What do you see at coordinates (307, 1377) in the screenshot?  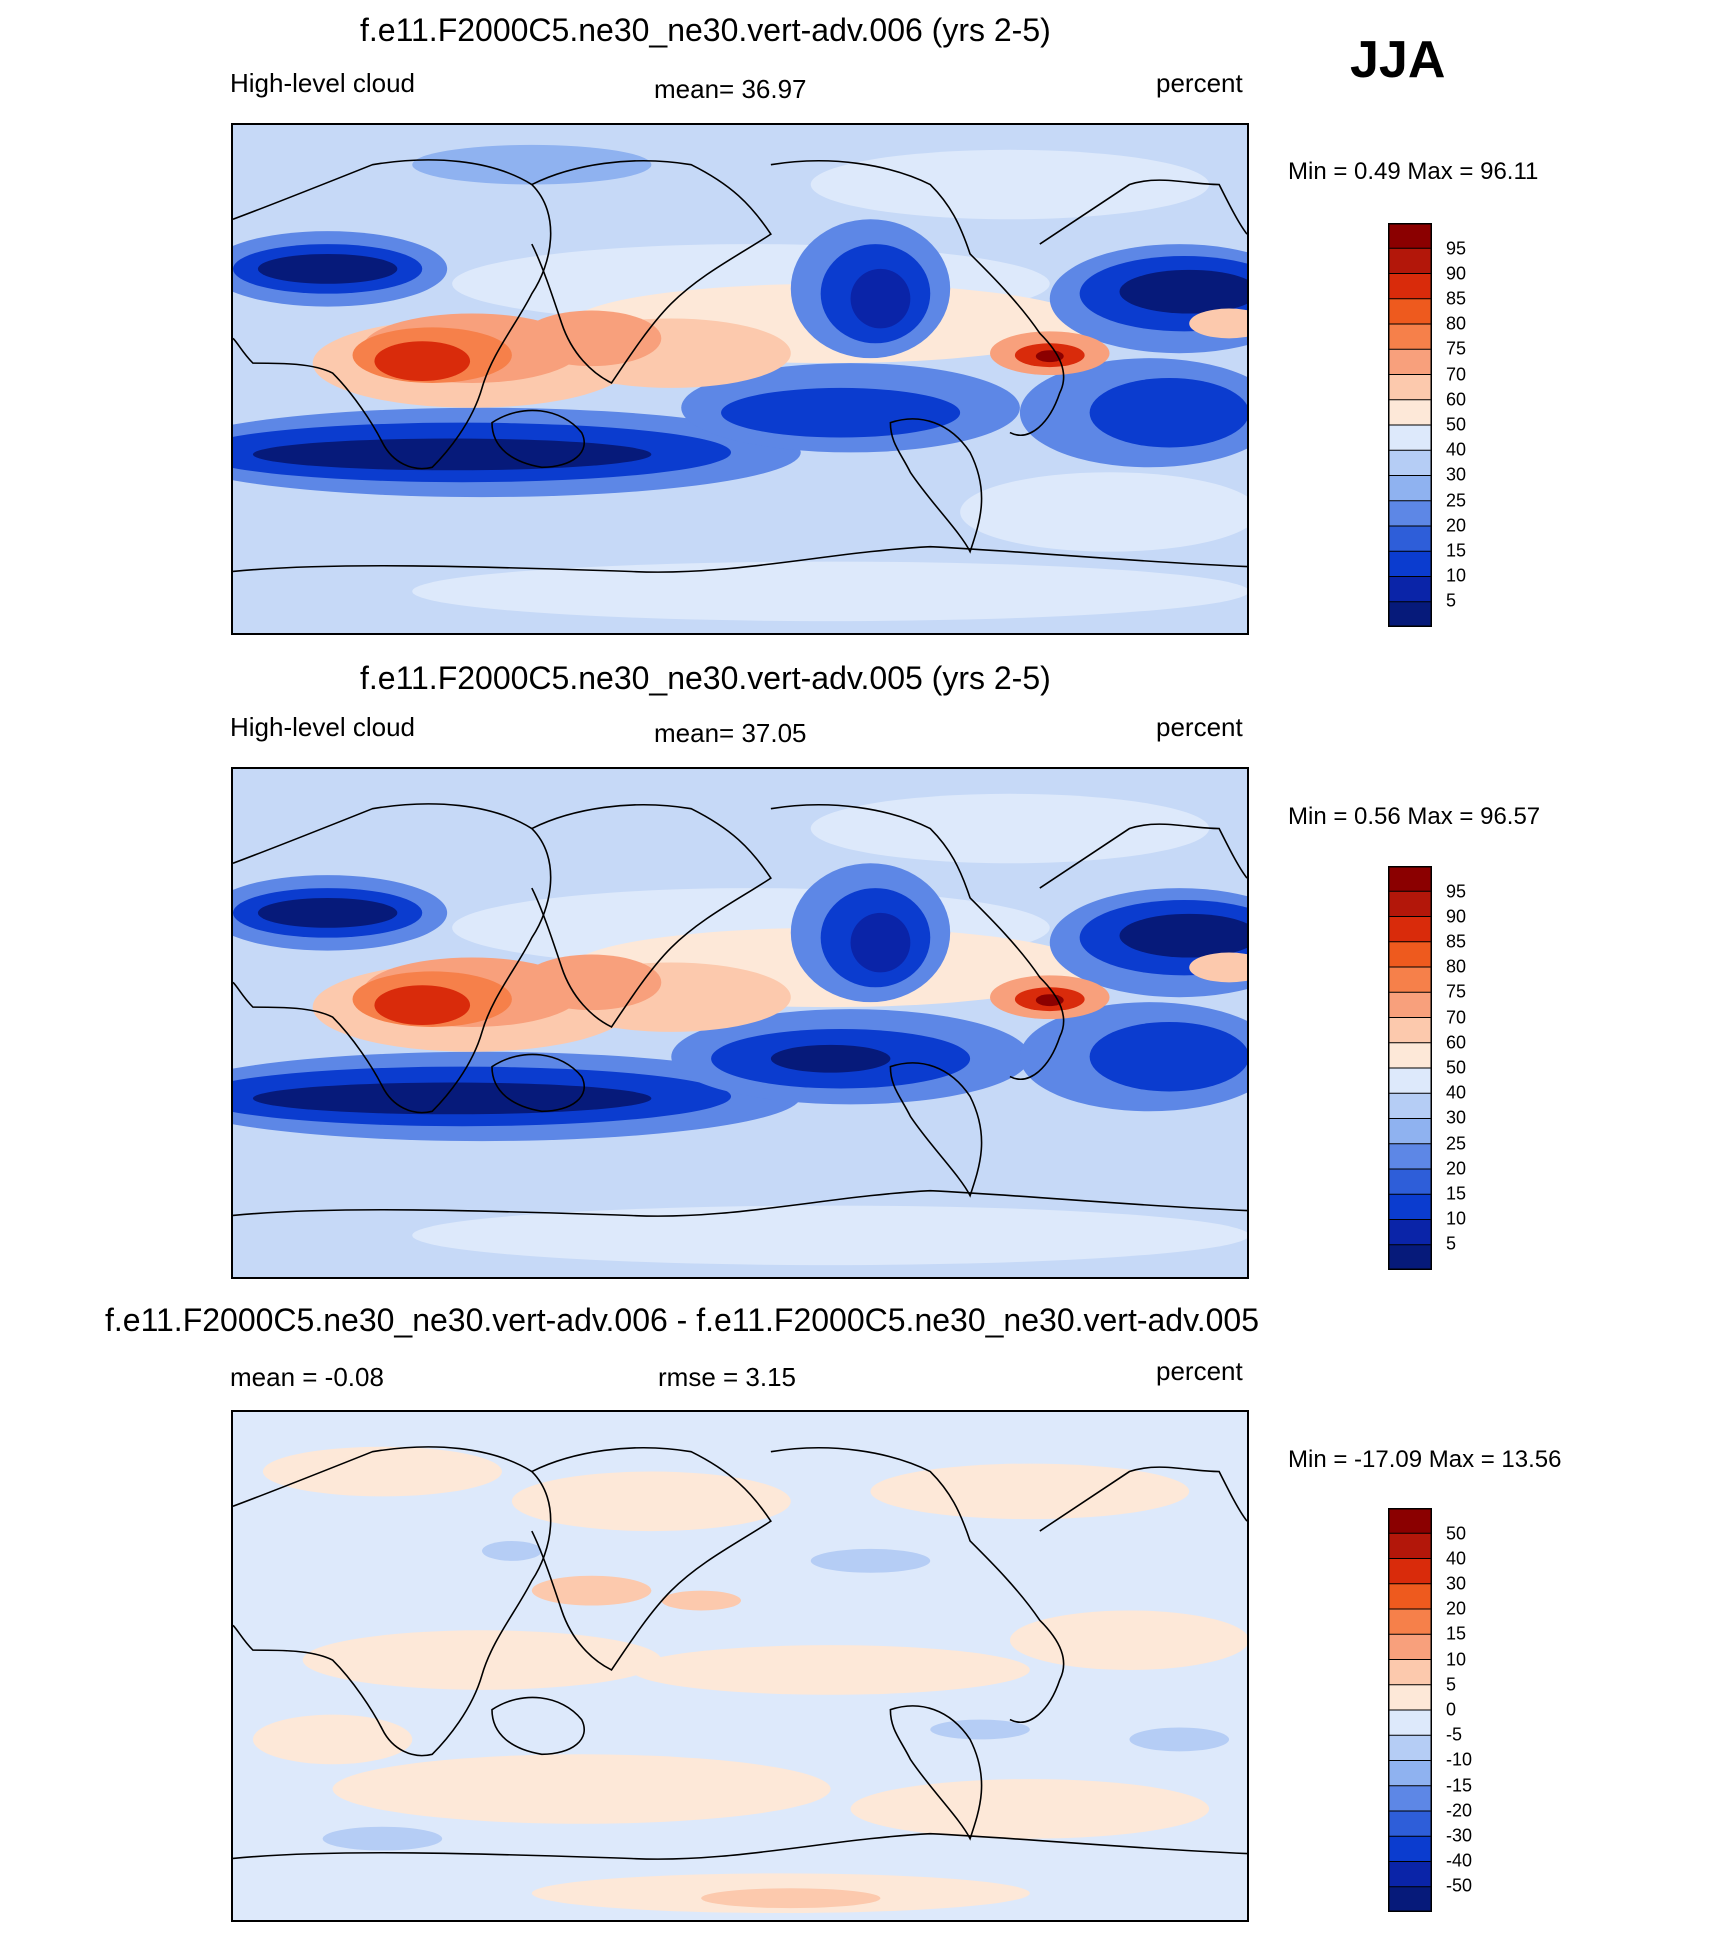 I see `panel-3-mean-label: mean = -0.08` at bounding box center [307, 1377].